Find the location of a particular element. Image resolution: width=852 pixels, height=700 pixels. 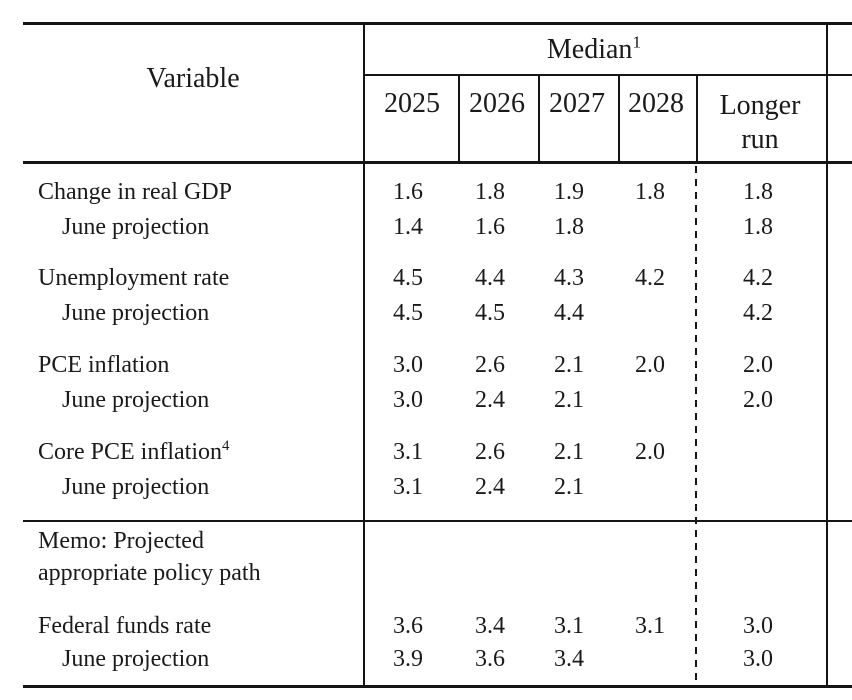

header-divider-2027-2028 is located at coordinates (619, 119).